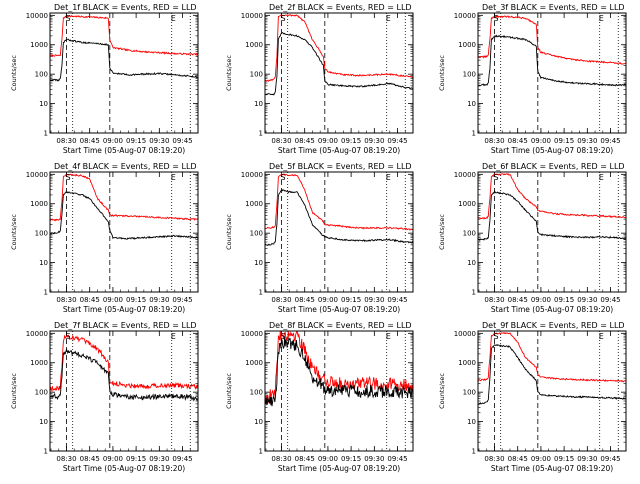 The width and height of the screenshot is (640, 484). What do you see at coordinates (340, 7) in the screenshot?
I see `panel-title: Det_2f BLACK = Events, RED = LLD` at bounding box center [340, 7].